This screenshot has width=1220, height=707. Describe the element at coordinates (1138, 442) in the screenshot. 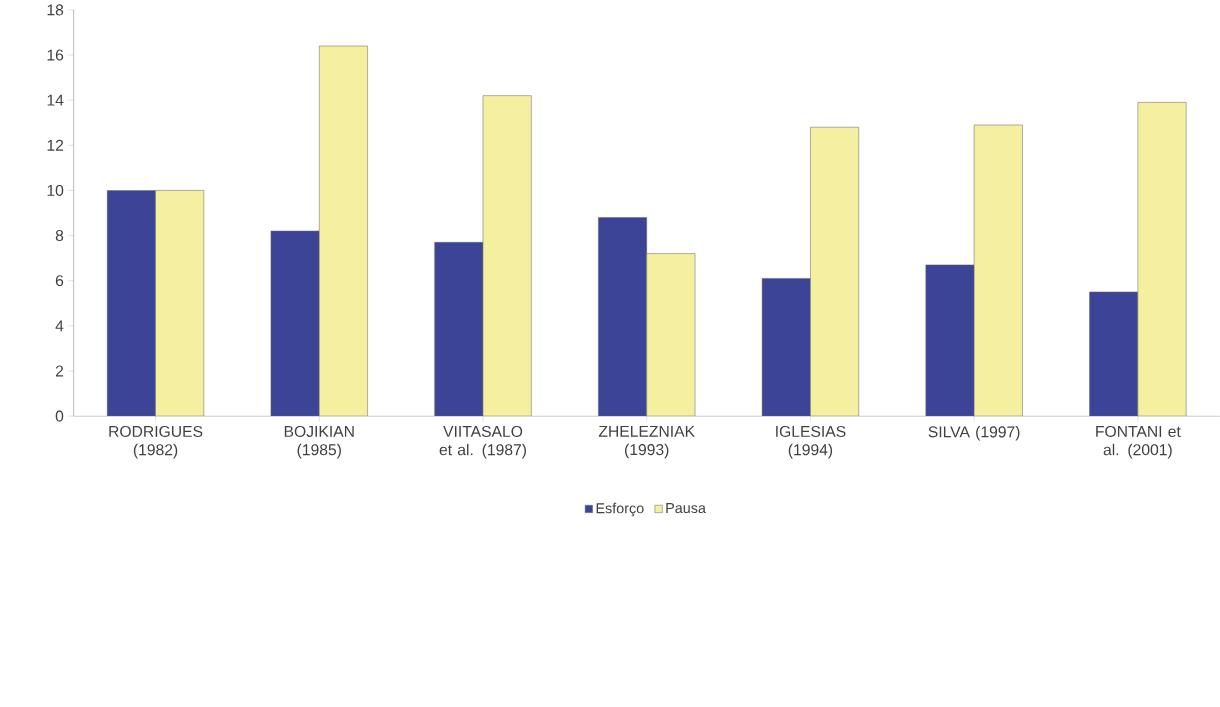

I see `x-tick-label: FONTANI et al. (2001)` at that location.